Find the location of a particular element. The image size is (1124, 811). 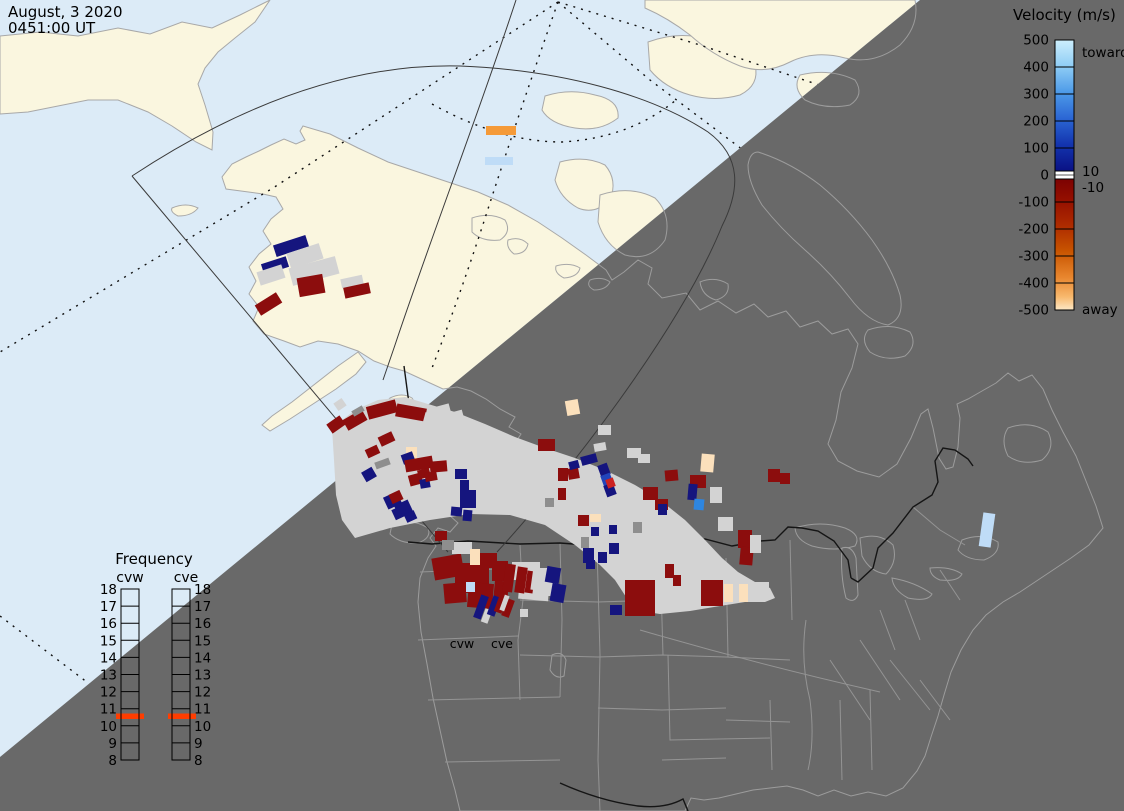

frequency-marker-cvw is located at coordinates (130, 716).